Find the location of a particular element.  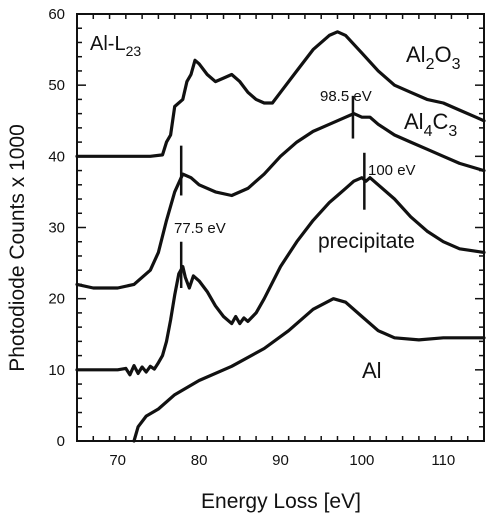

y-axis-label: Photodiode Counts x 1000 is located at coordinates (17, 248).